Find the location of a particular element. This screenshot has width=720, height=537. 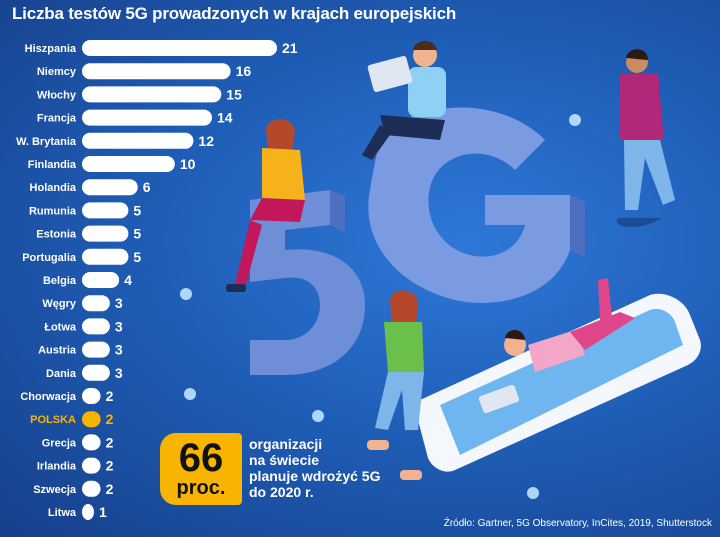

stat-unit: proc. is located at coordinates (201, 488).